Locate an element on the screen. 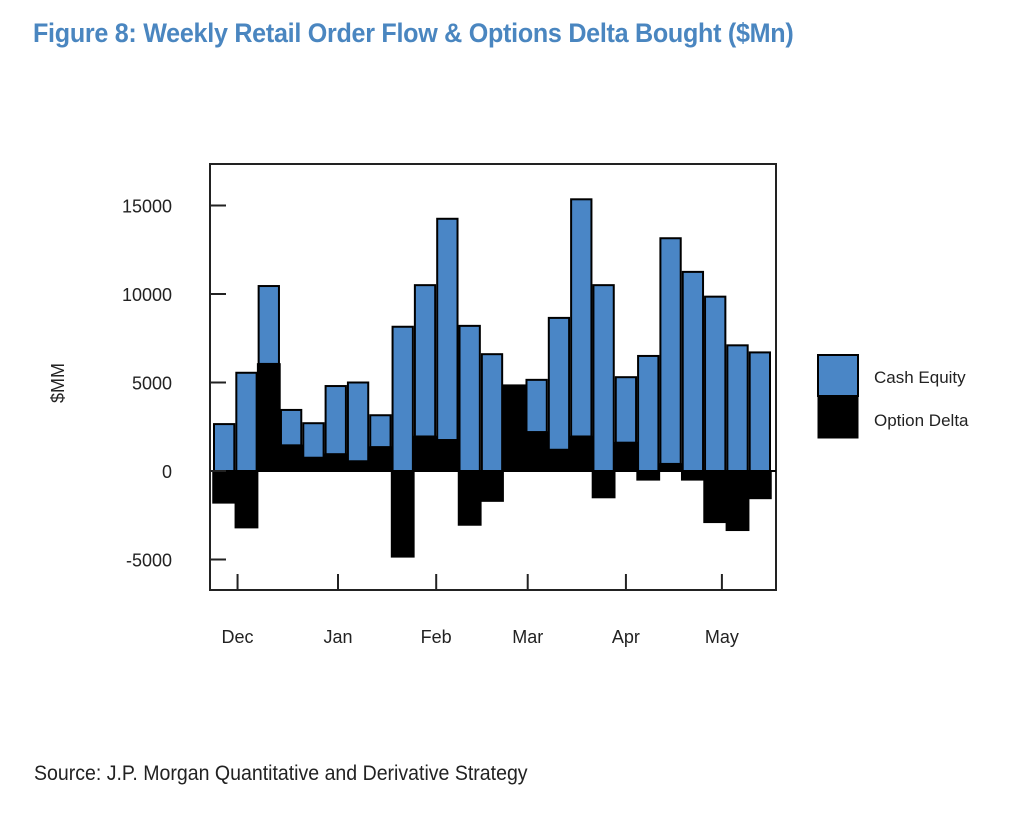  x-tick-label: Feb is located at coordinates (436, 637).